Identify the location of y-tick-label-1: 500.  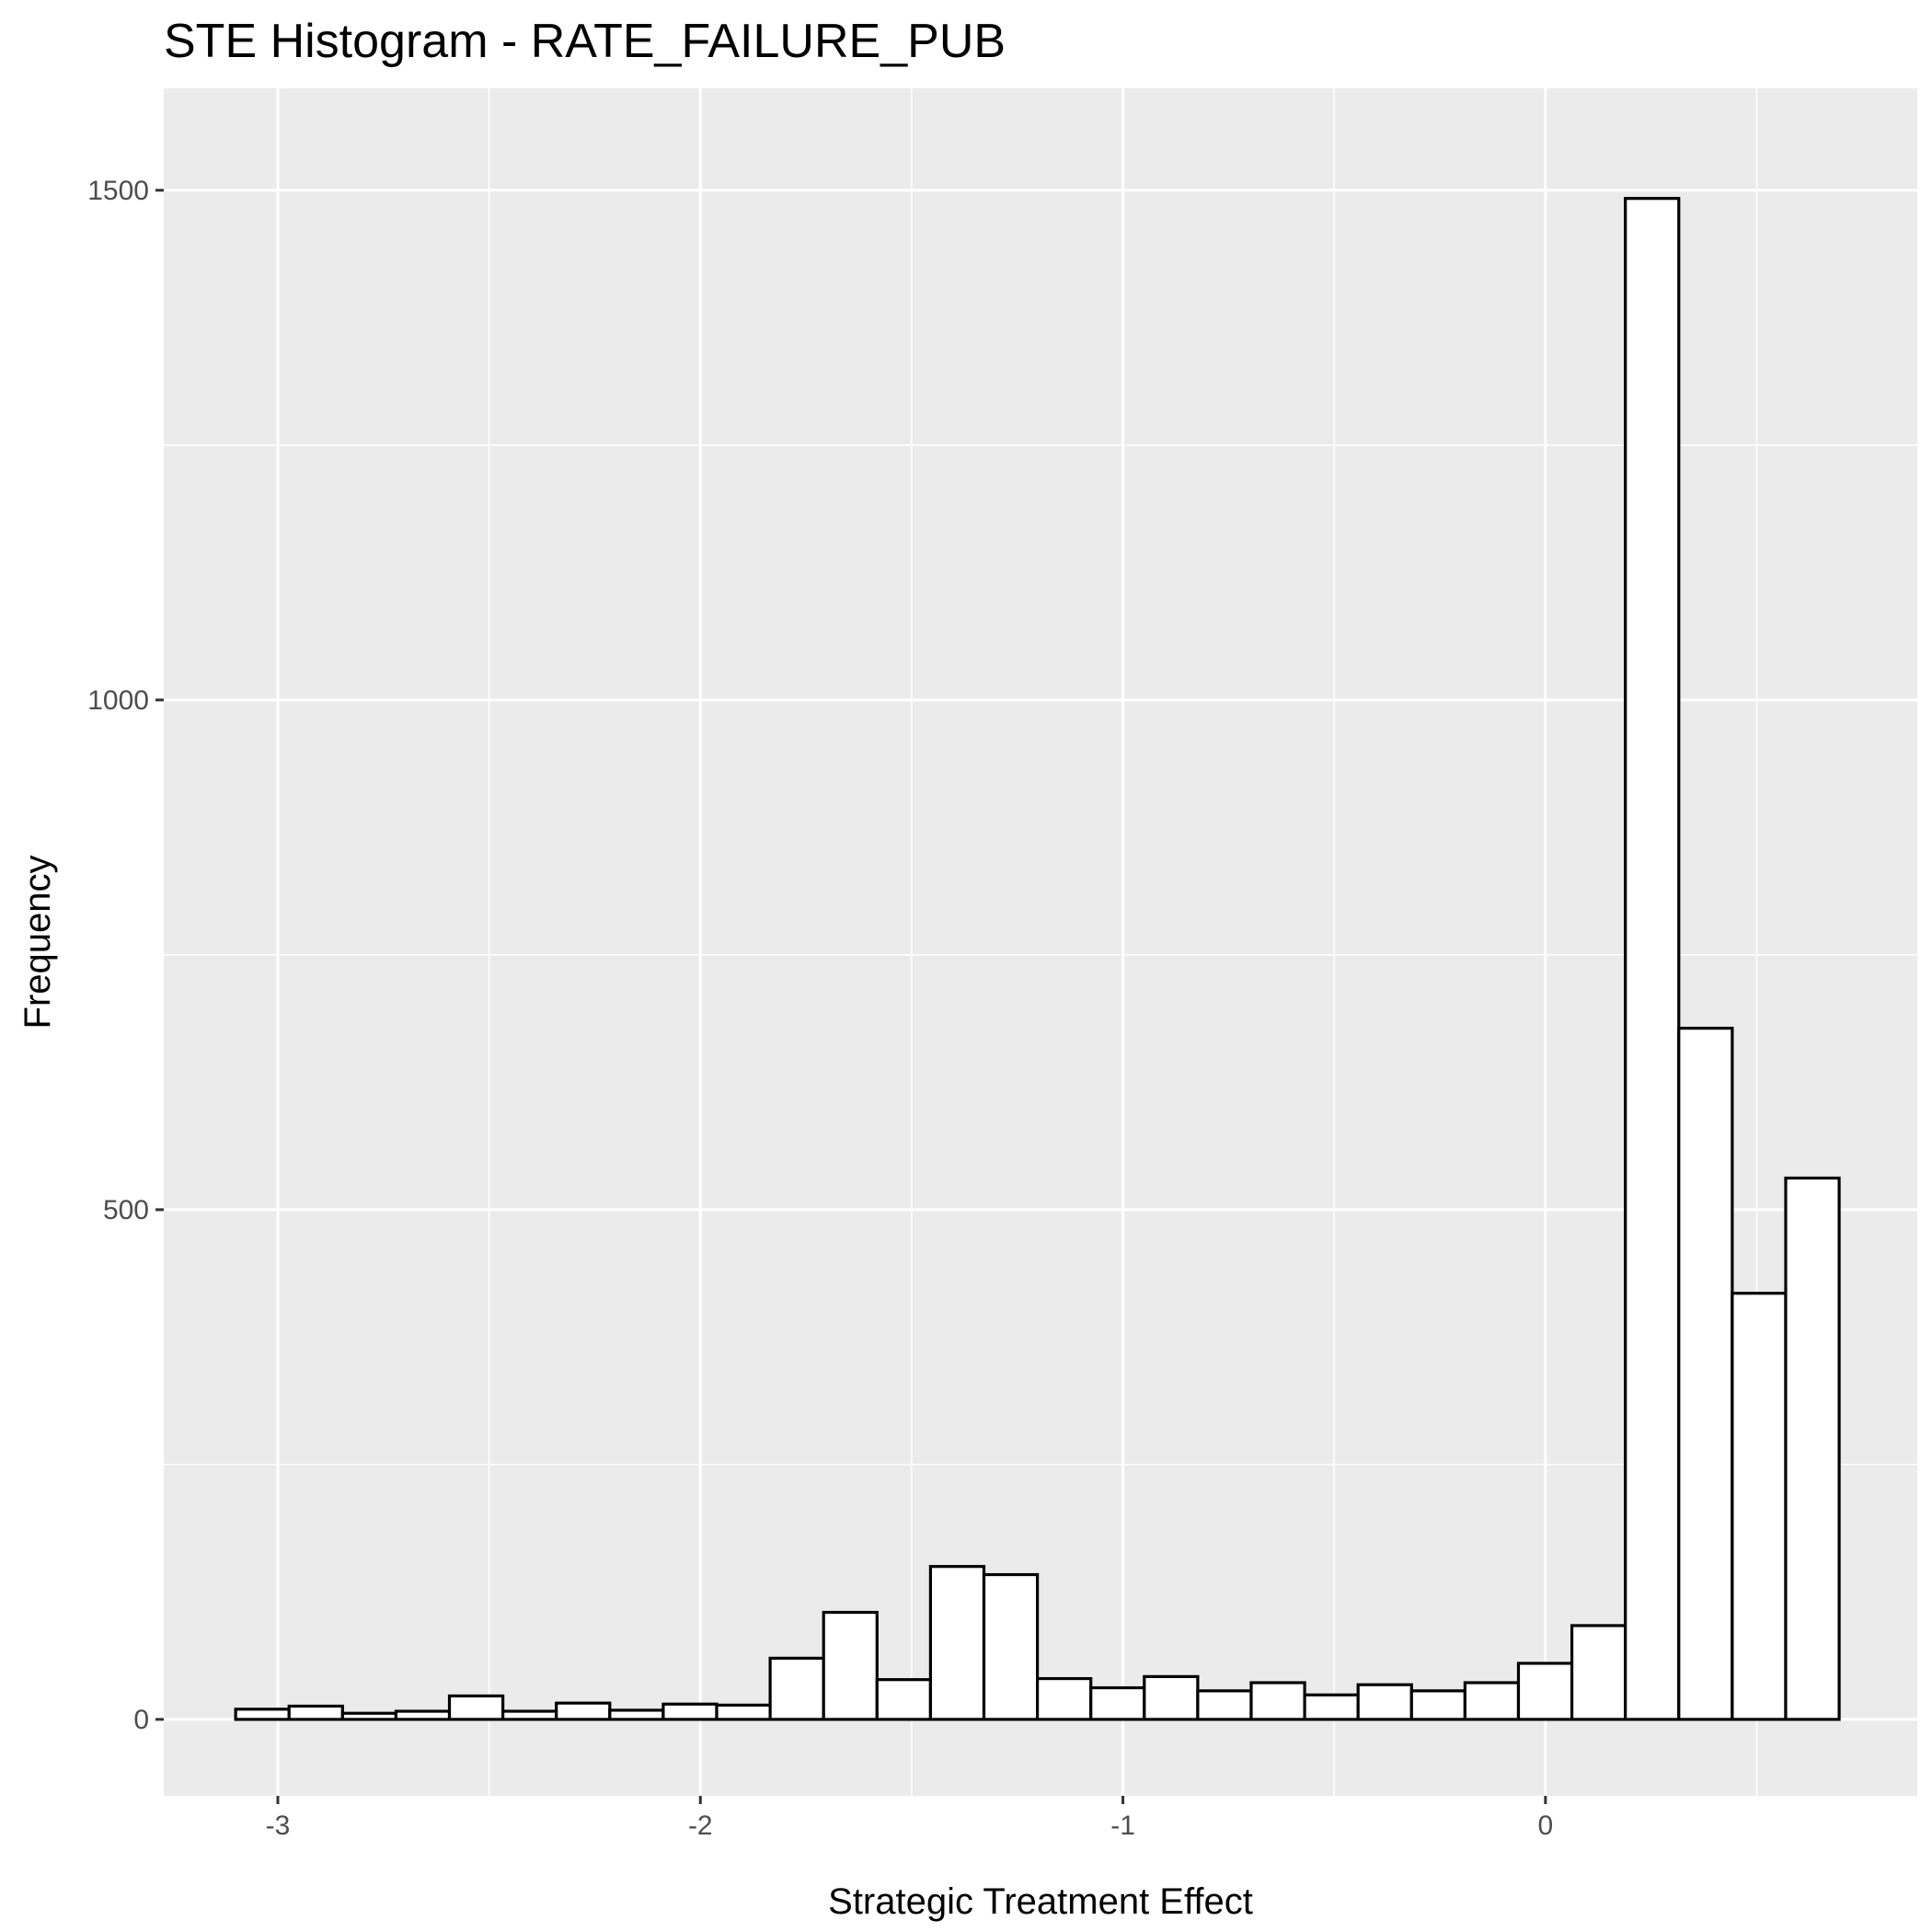
(126, 1210).